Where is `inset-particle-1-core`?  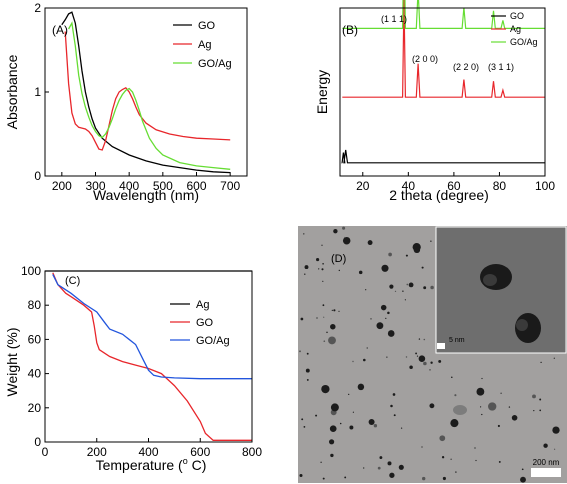 inset-particle-1-core is located at coordinates (490, 280).